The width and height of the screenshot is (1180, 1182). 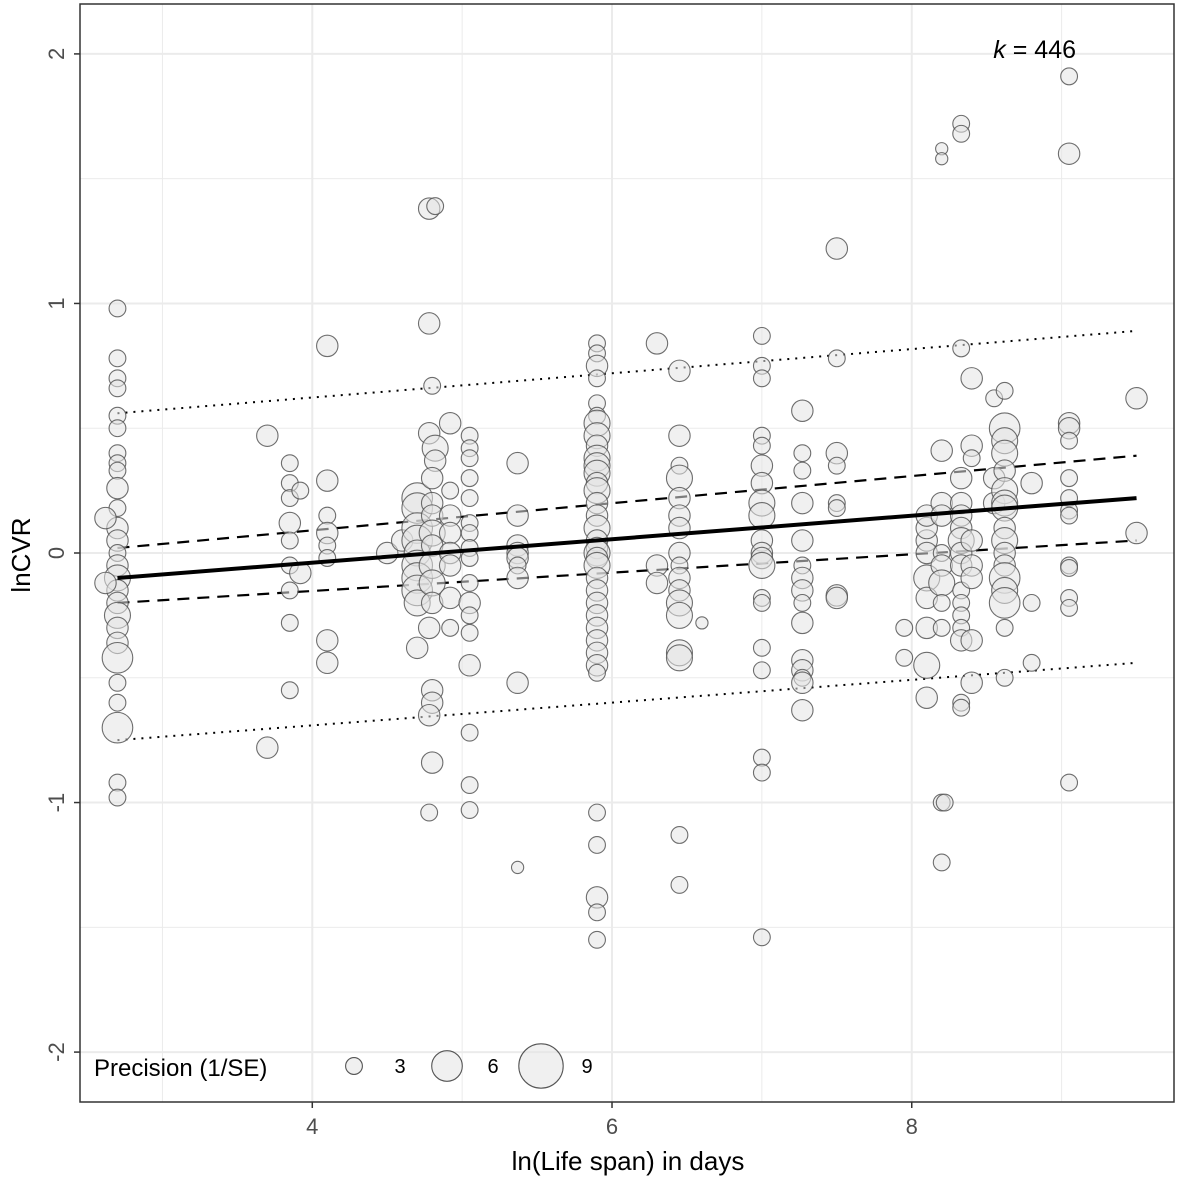 What do you see at coordinates (492, 1067) in the screenshot?
I see `legend-key-label: 6` at bounding box center [492, 1067].